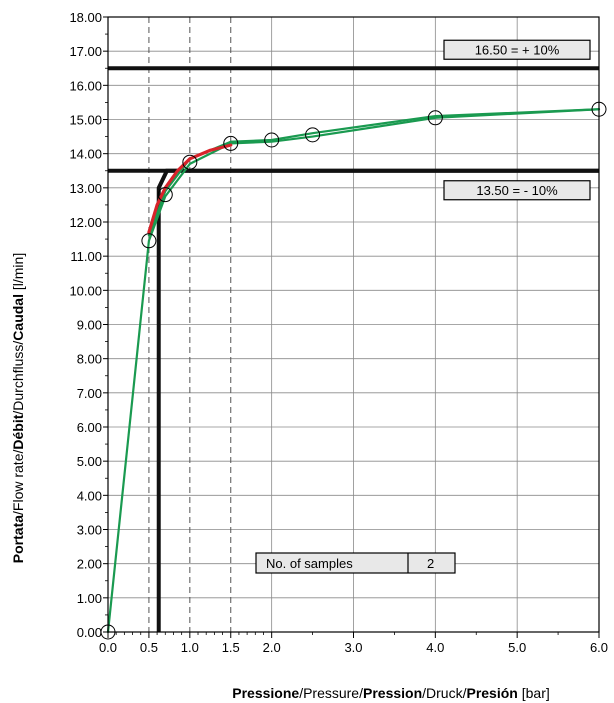 The height and width of the screenshot is (703, 614). What do you see at coordinates (149, 647) in the screenshot?
I see `x-tick-label: 0.5` at bounding box center [149, 647].